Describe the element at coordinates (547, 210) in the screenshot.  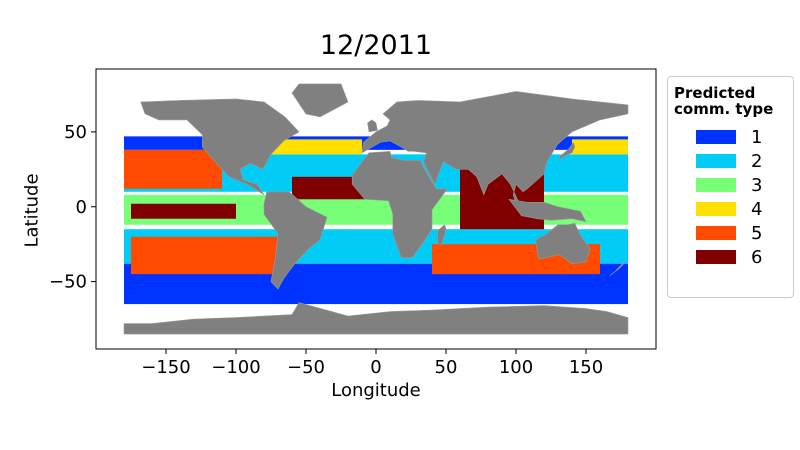
I see `land-indonesia` at that location.